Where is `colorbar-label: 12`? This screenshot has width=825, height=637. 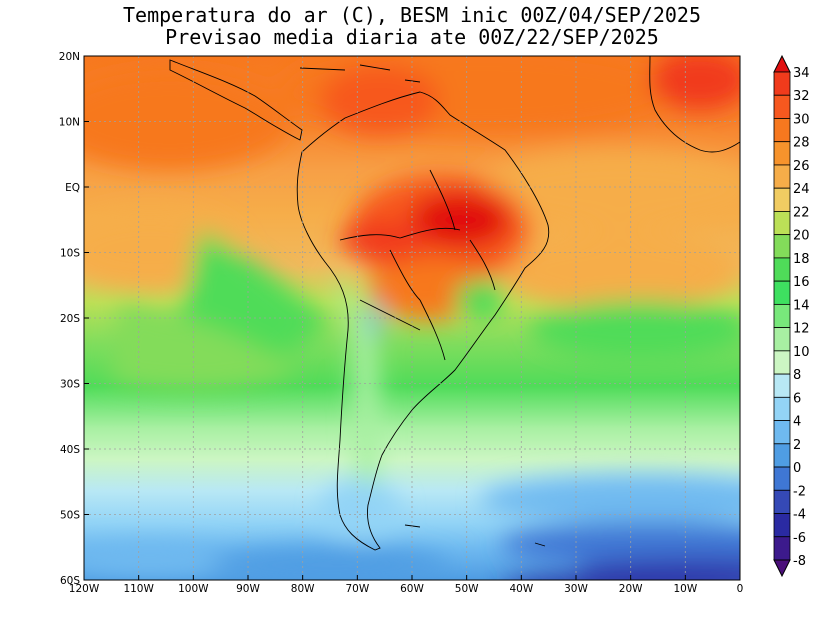 colorbar-label: 12 is located at coordinates (801, 329).